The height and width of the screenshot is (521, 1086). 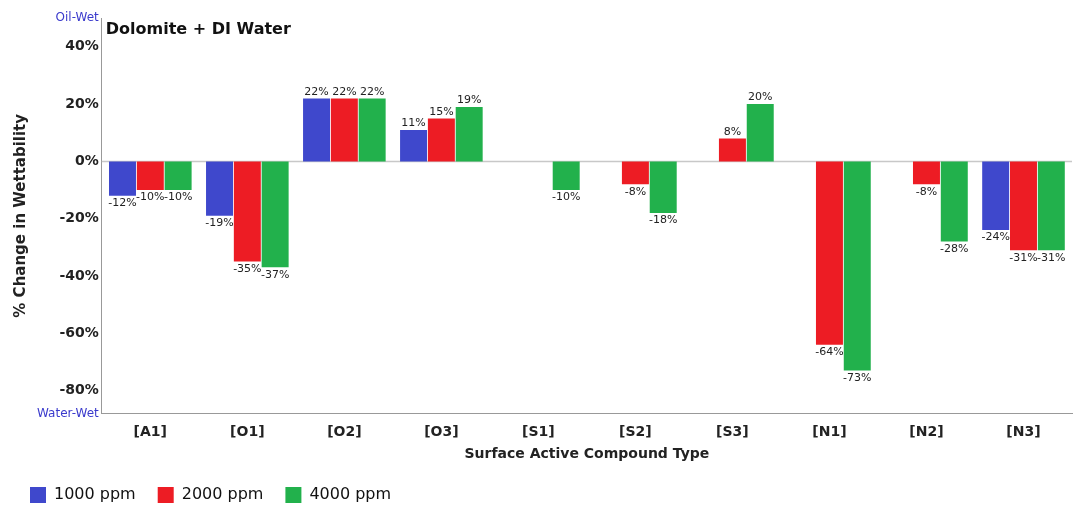 What do you see at coordinates (538, 431) in the screenshot?
I see `x-tick-label: [S1]` at bounding box center [538, 431].